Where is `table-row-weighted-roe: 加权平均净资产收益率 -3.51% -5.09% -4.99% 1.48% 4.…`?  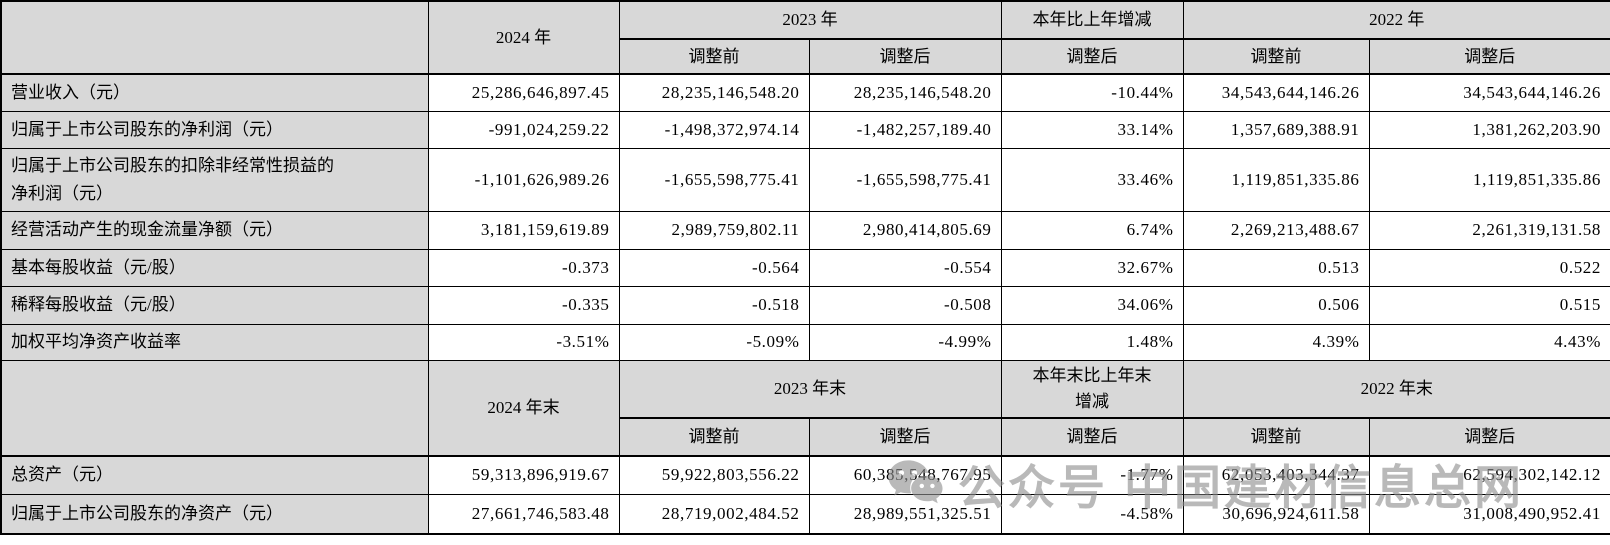 table-row-weighted-roe: 加权平均净资产收益率 -3.51% -5.09% -4.99% 1.48% 4.… is located at coordinates (805, 342).